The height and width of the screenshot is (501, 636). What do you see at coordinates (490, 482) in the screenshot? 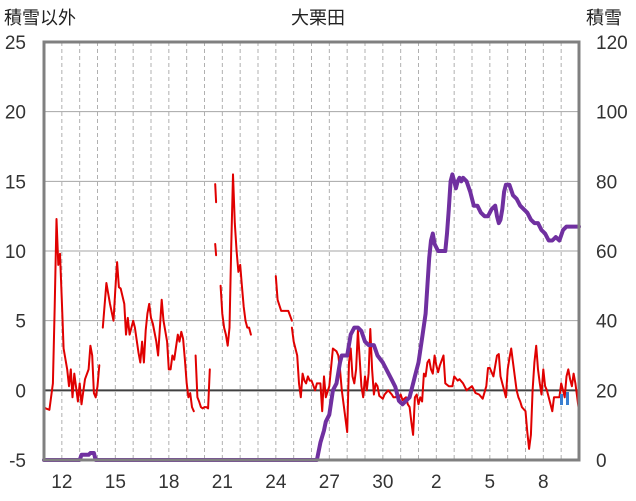
I see `x-tick-label: 5` at bounding box center [490, 482].